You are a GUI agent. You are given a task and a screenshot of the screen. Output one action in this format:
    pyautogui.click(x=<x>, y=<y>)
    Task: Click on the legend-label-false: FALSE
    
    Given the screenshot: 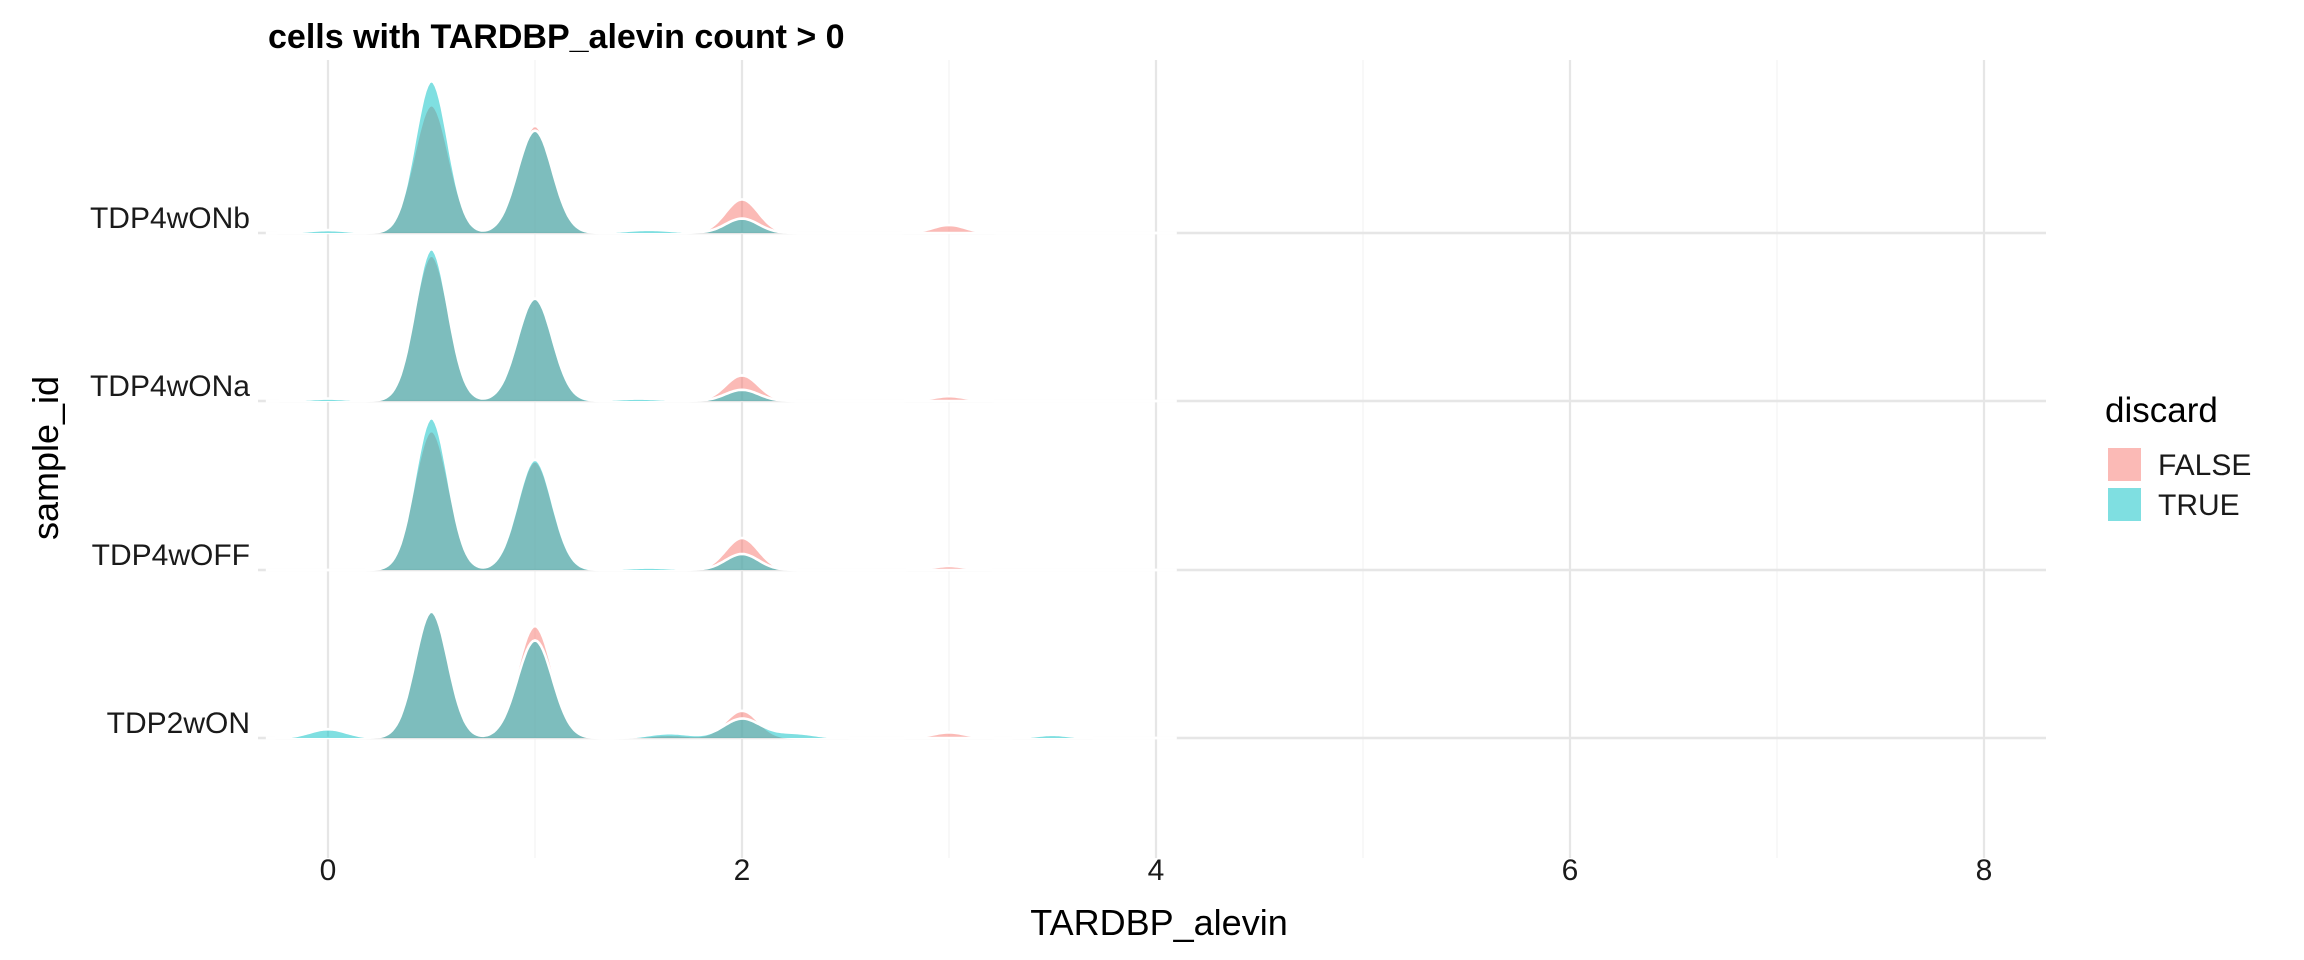 What is the action you would take?
    pyautogui.click(x=2204, y=465)
    